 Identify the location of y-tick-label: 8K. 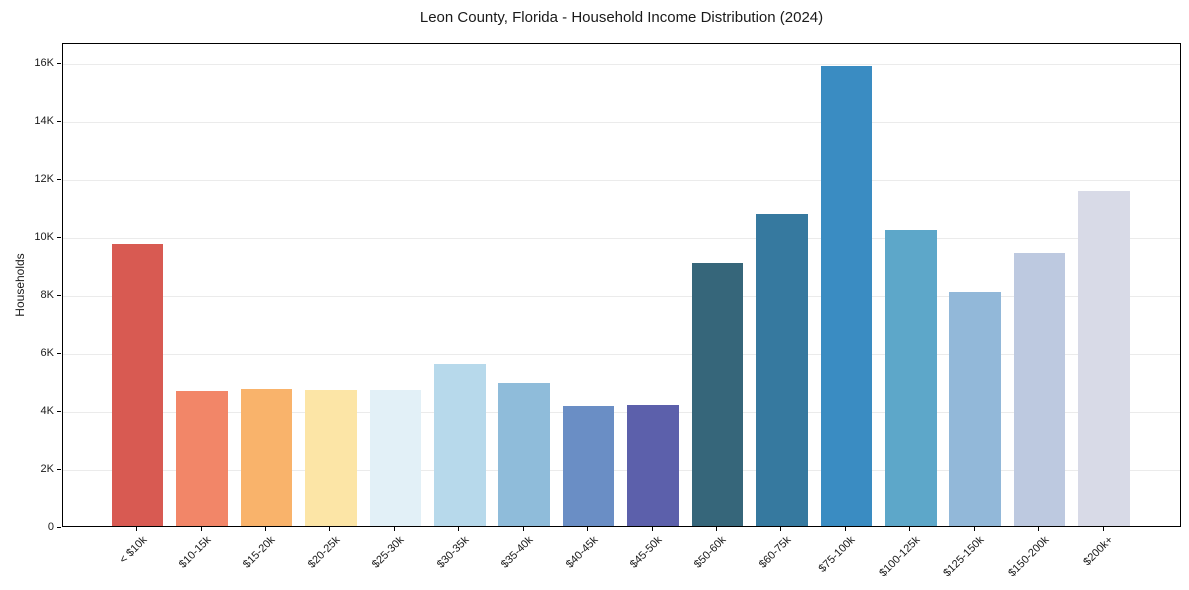
(47, 294).